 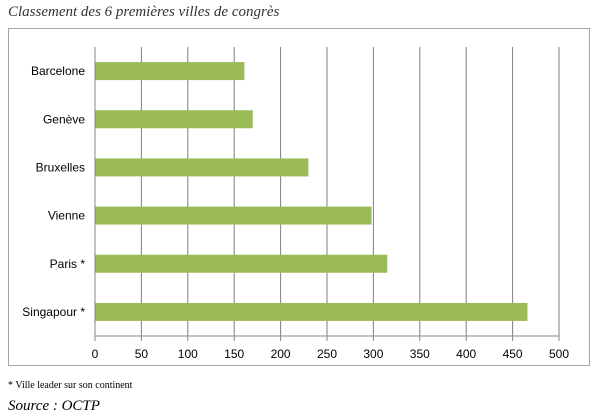 I want to click on x-tick-label: 300, so click(x=373, y=354).